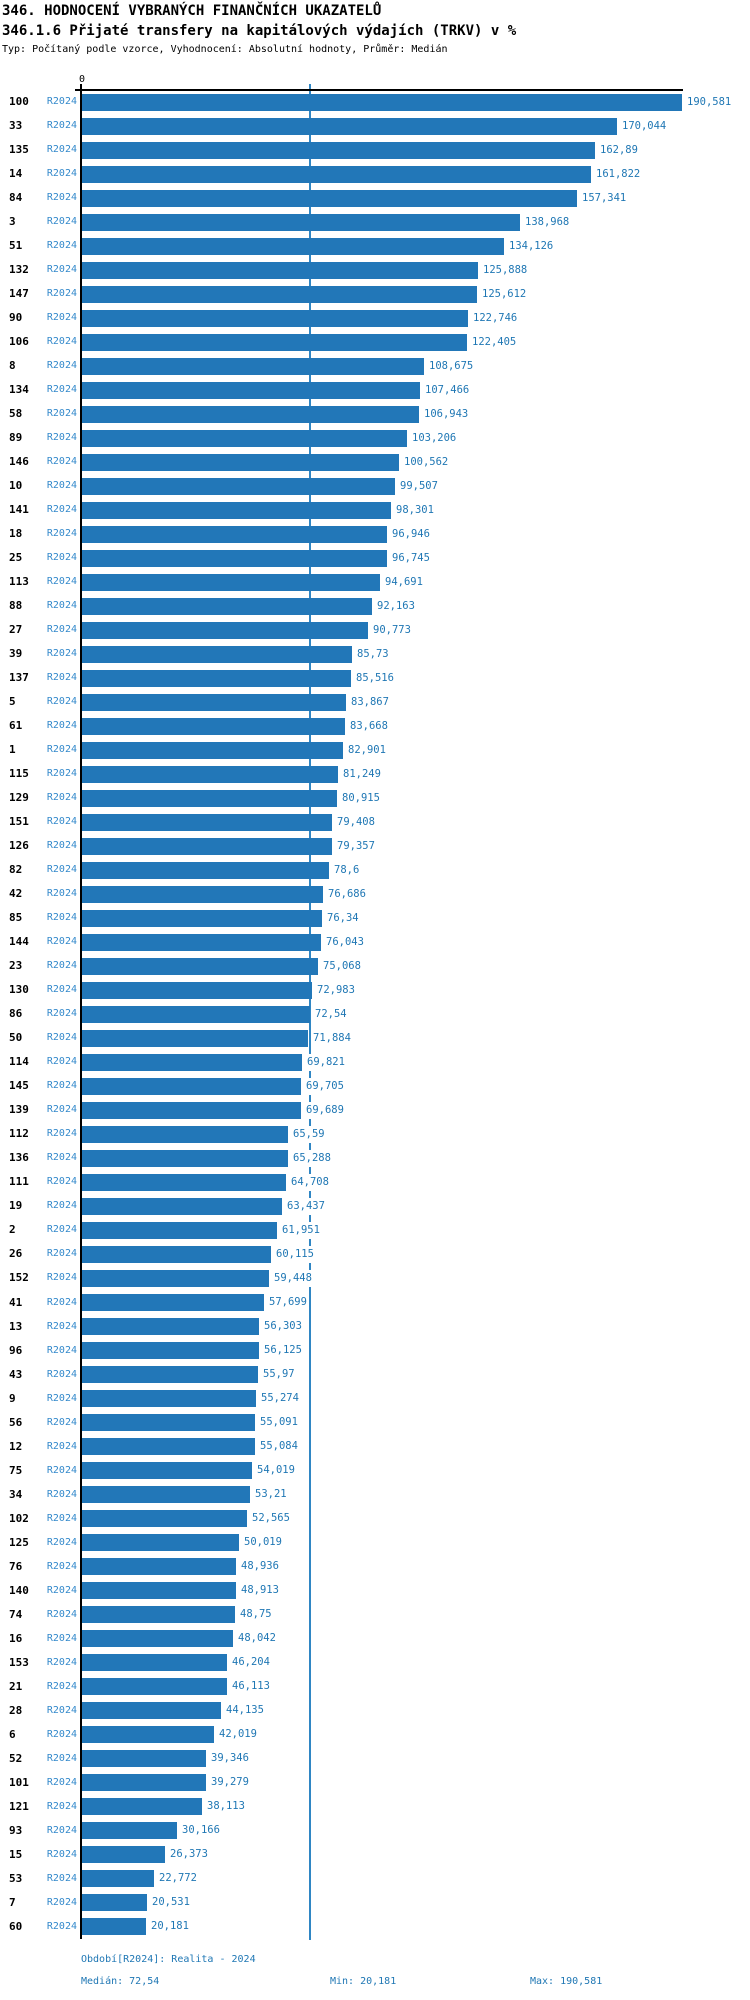 This screenshot has width=750, height=2000. Describe the element at coordinates (16, 125) in the screenshot. I see `row-rank-label: 33` at that location.